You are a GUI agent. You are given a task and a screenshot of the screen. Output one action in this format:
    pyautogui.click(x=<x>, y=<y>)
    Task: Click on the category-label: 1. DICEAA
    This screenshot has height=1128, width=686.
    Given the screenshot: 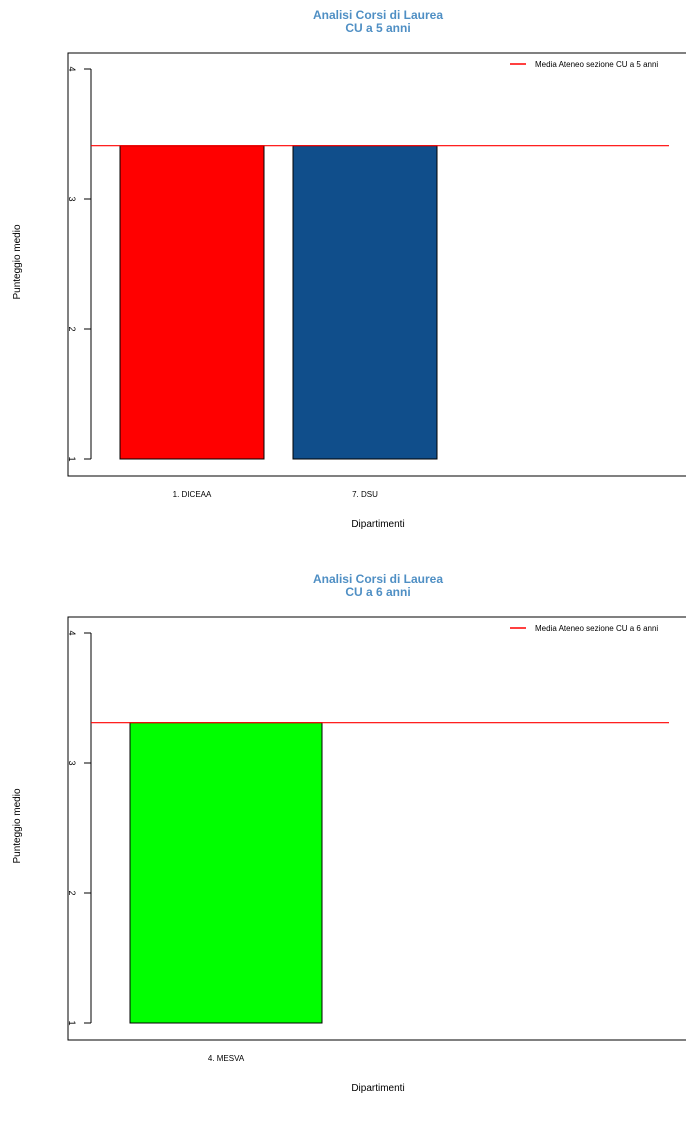 What is the action you would take?
    pyautogui.click(x=192, y=494)
    